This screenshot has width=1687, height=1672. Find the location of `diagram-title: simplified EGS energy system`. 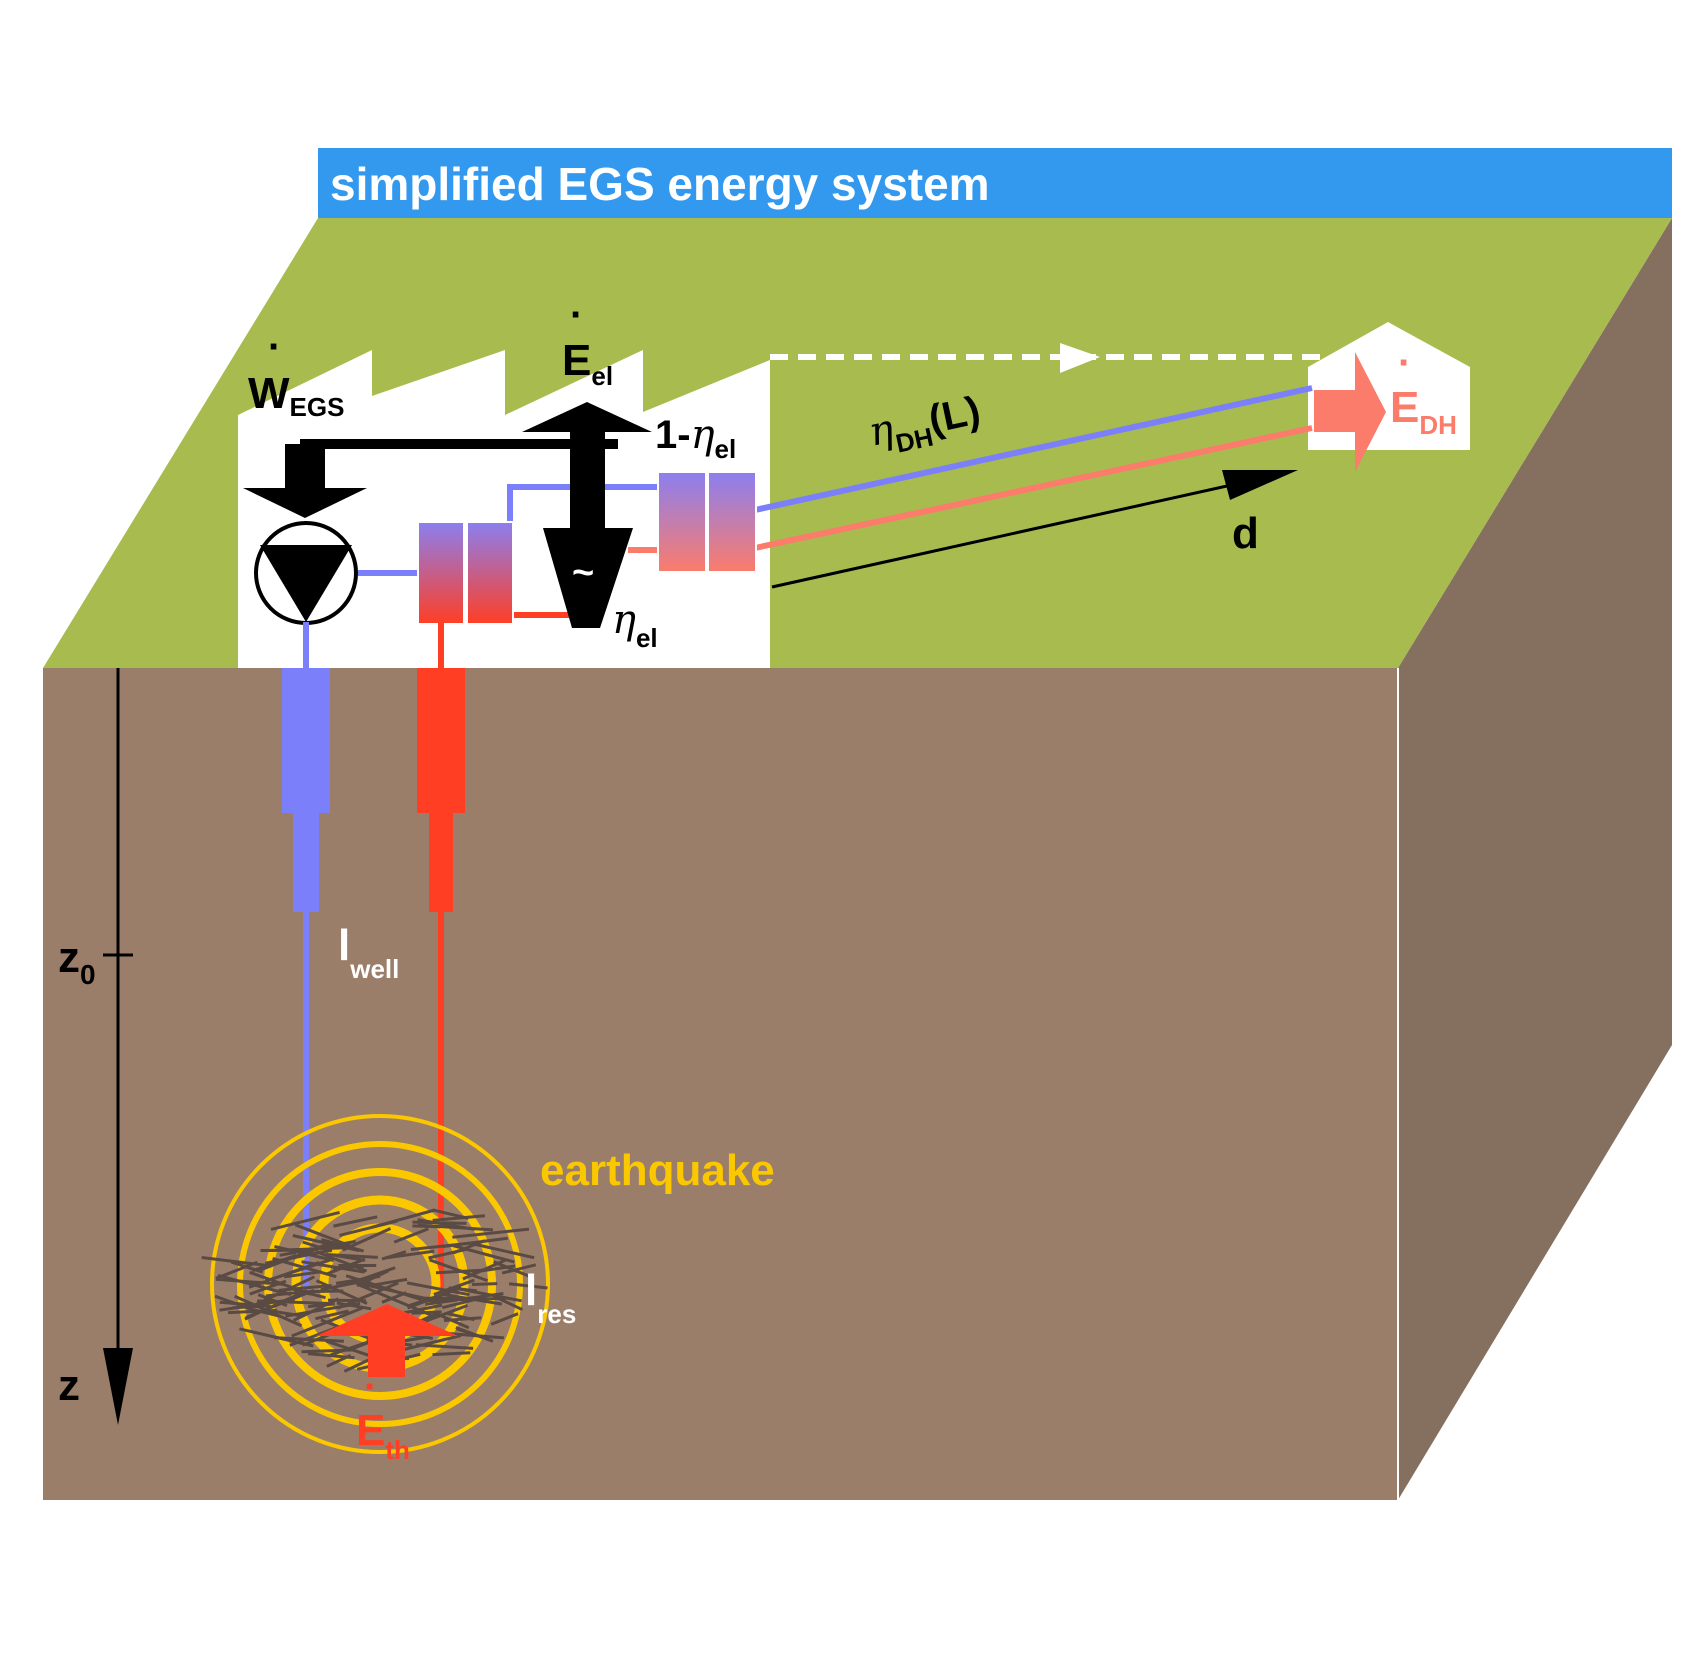

diagram-title: simplified EGS energy system is located at coordinates (660, 184).